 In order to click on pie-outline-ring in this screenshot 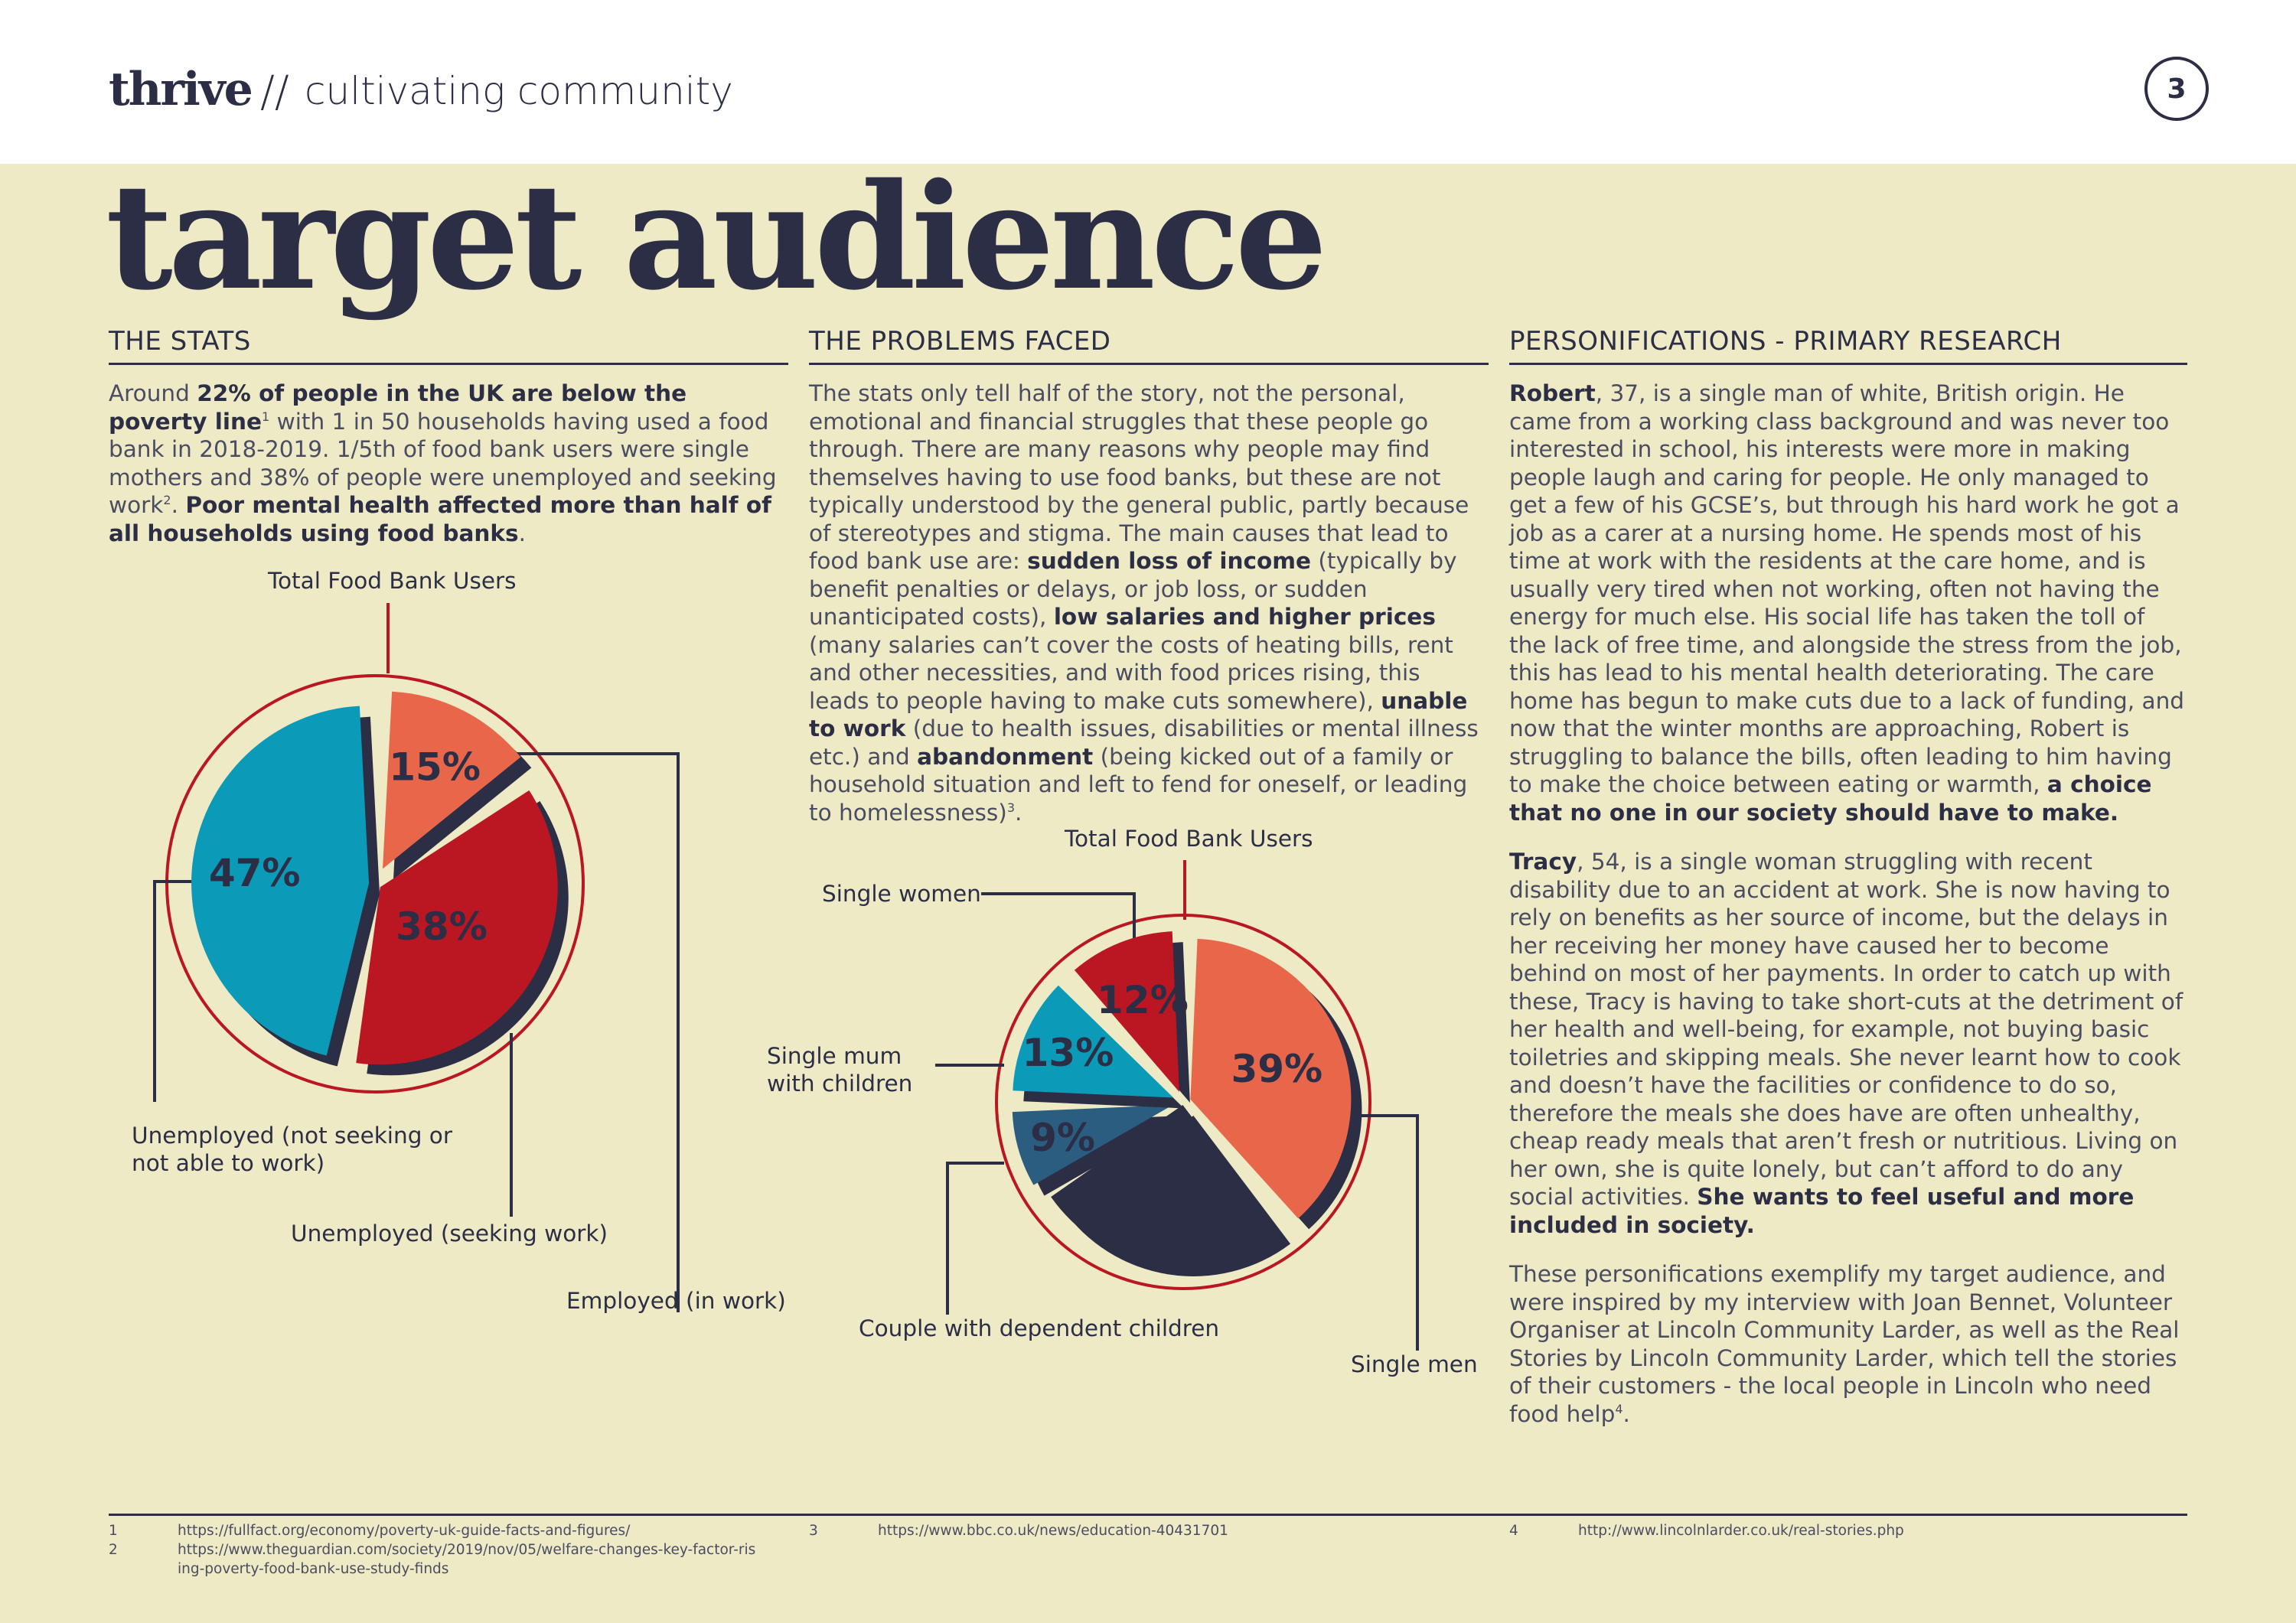, I will do `click(375, 884)`.